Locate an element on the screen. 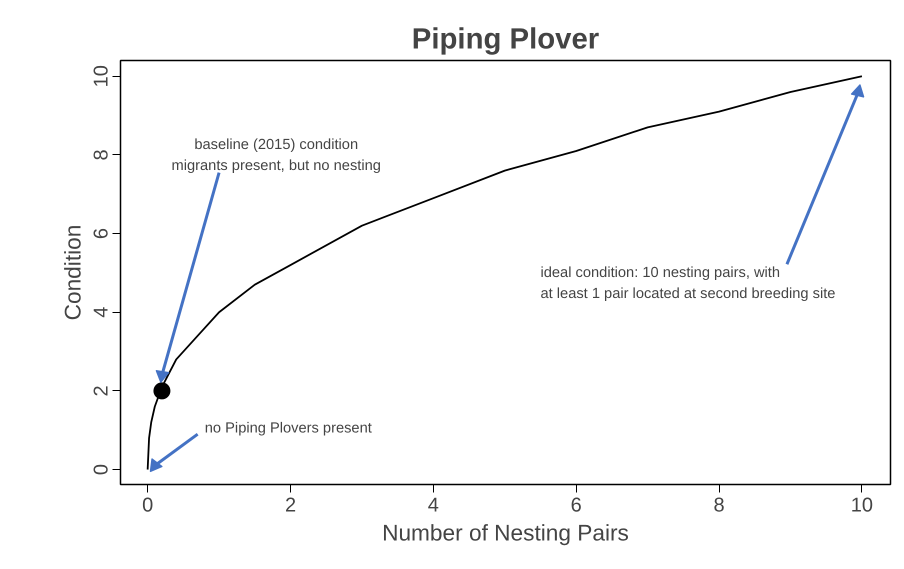 The image size is (904, 569). chart-title: Piping Plover is located at coordinates (506, 39).